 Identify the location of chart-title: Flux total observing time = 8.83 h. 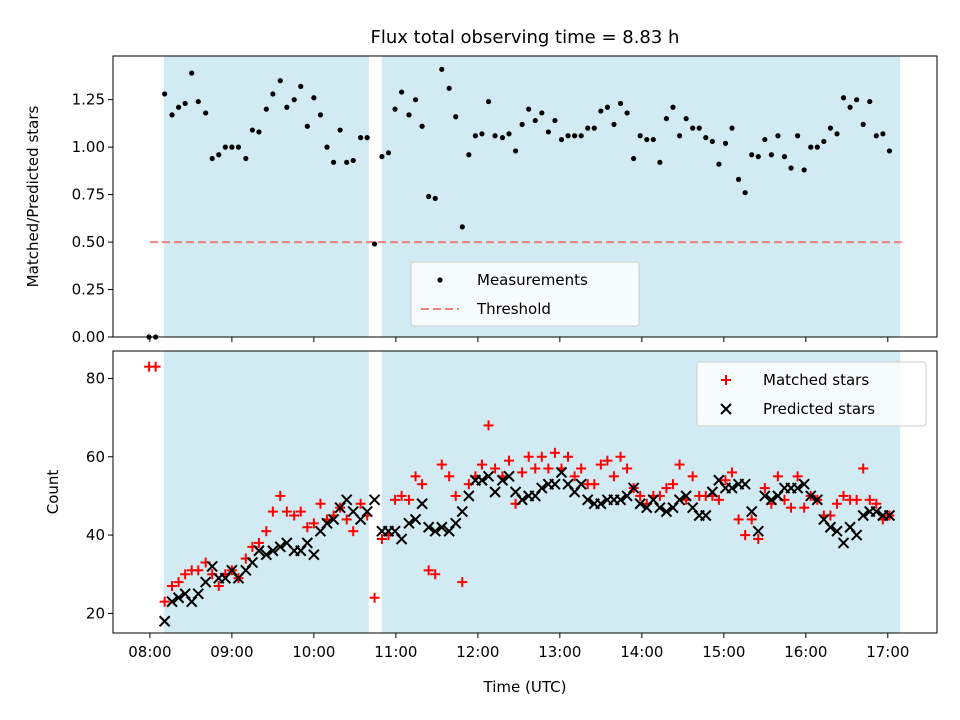
(525, 37).